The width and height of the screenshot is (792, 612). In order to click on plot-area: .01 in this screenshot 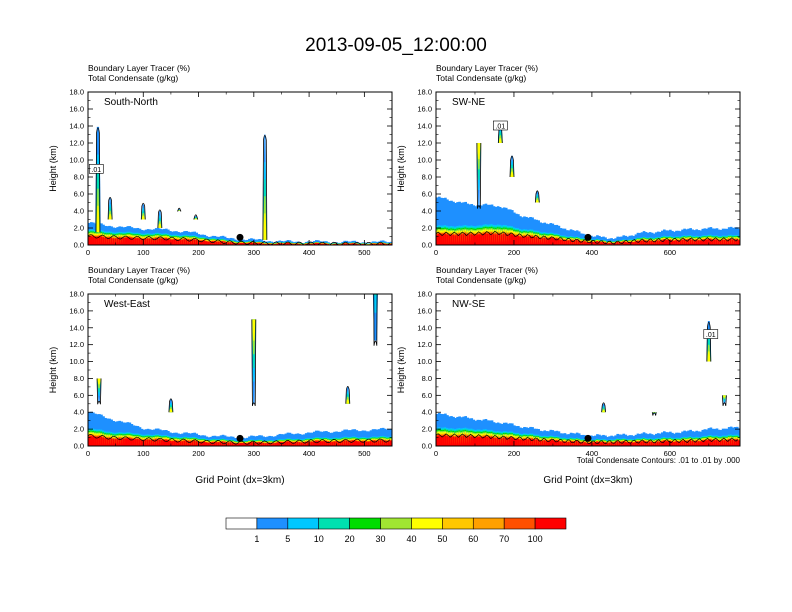, I will do `click(588, 182)`.